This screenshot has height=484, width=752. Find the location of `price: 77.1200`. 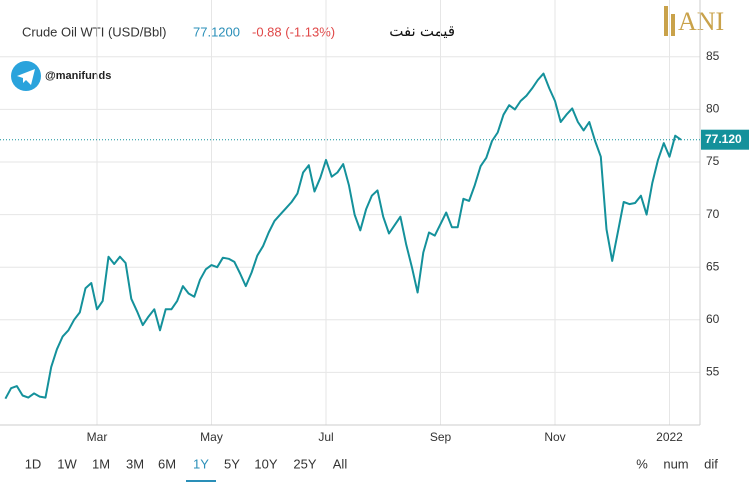

price: 77.1200 is located at coordinates (216, 31).